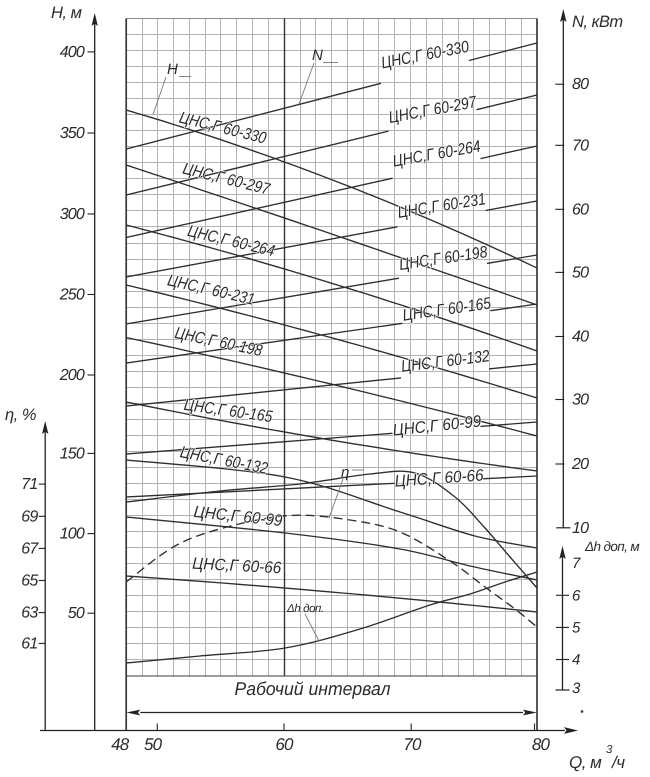 The width and height of the screenshot is (650, 777). I want to click on svg-text: 100, so click(72, 534).